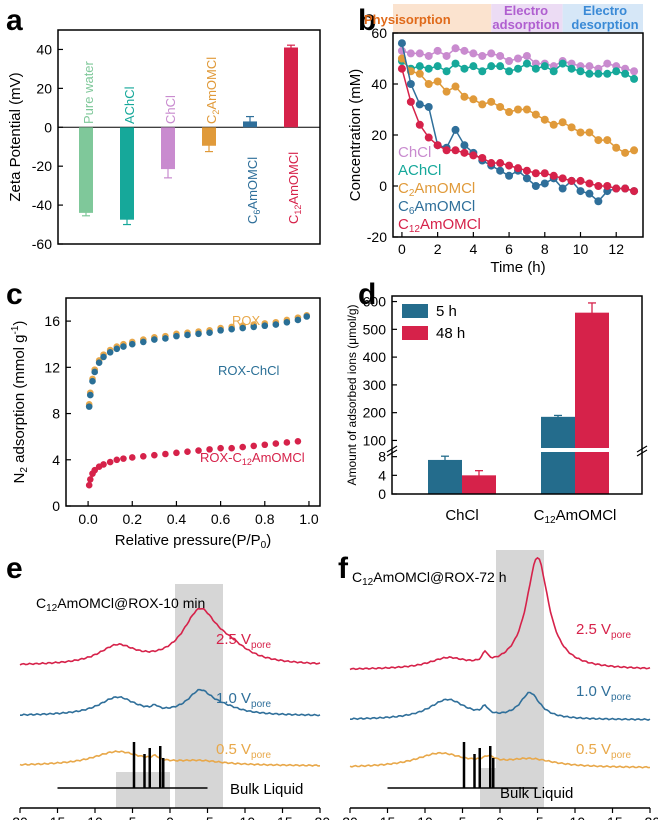  What do you see at coordinates (439, 225) in the screenshot?
I see `b-legend-c12: C12AmOMCl` at bounding box center [439, 225].